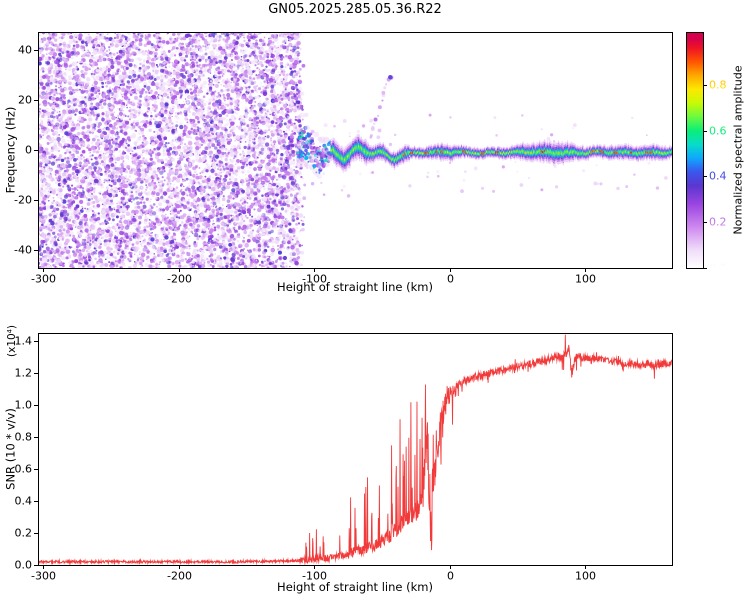 This screenshot has height=600, width=750. Describe the element at coordinates (355, 287) in the screenshot. I see `top-x-axis-label: Height of straight line (km)` at that location.